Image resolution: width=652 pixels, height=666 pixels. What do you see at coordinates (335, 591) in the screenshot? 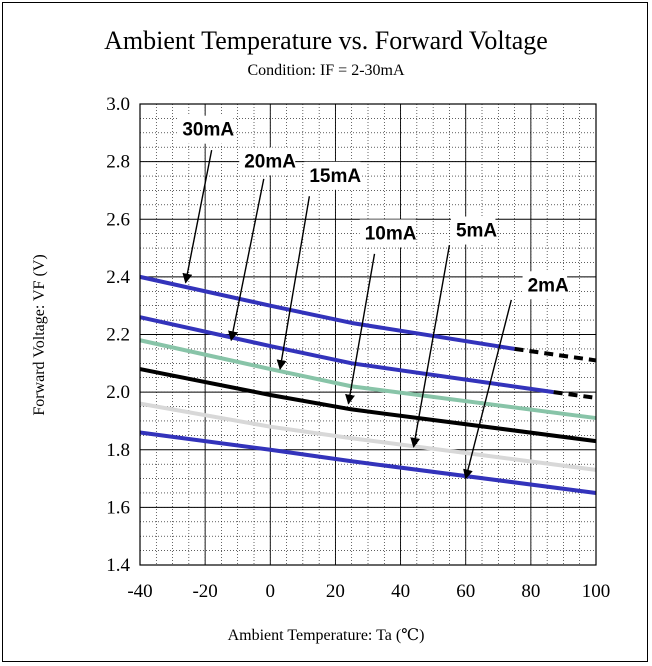
I see `x-tick-label: 20` at bounding box center [335, 591].